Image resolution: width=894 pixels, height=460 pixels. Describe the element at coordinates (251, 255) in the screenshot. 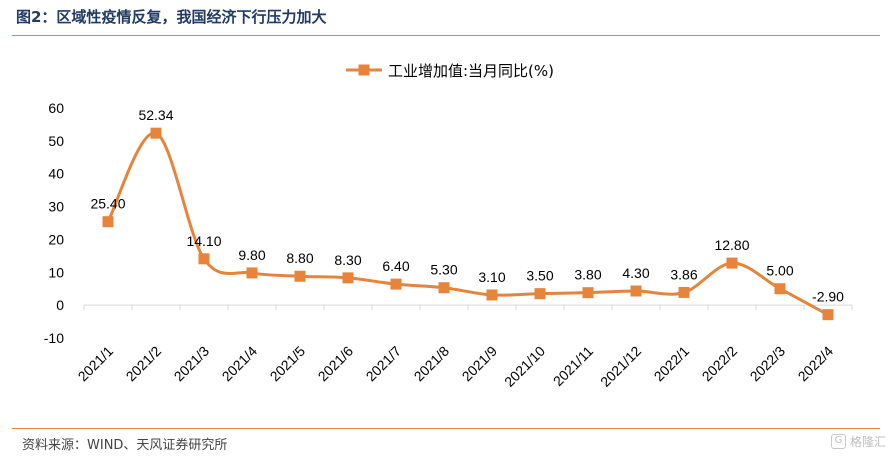

I see `data-label: 9.80` at that location.